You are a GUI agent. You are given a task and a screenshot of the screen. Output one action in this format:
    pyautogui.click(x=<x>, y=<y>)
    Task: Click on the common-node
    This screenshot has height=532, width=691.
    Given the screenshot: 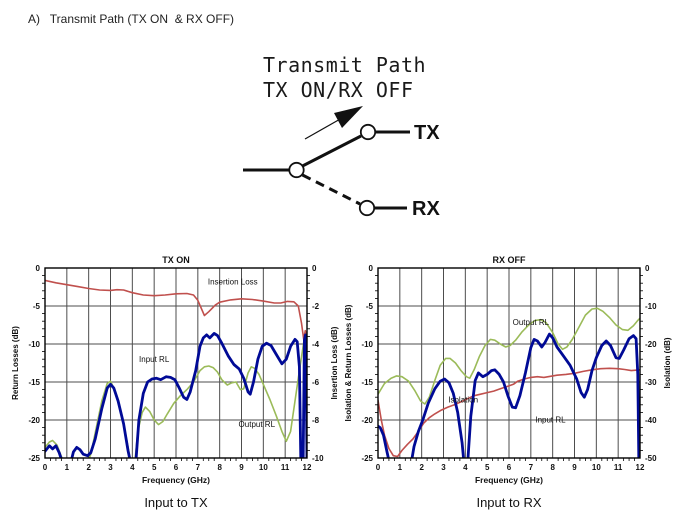 What is the action you would take?
    pyautogui.click(x=296, y=170)
    